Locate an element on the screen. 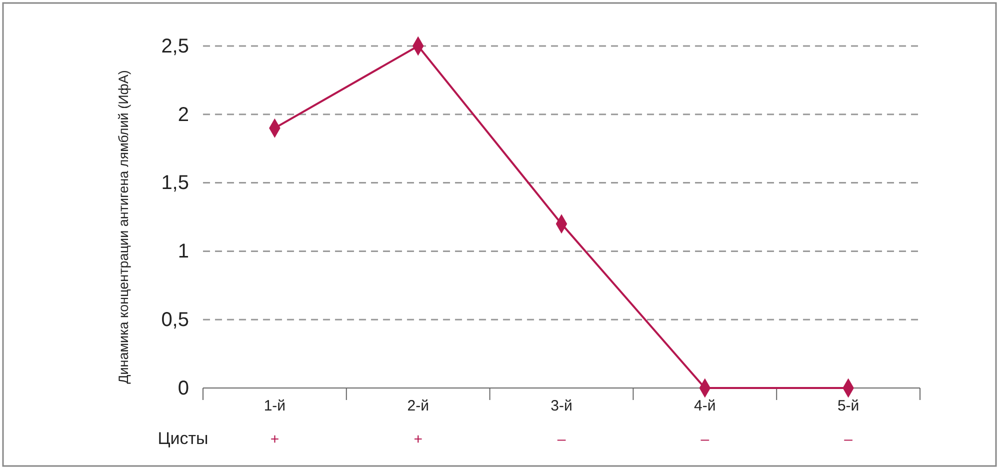 Image resolution: width=999 pixels, height=469 pixels. y-axis-title: Динамика концентрации антигена лямблий (ИфА) is located at coordinates (123, 227).